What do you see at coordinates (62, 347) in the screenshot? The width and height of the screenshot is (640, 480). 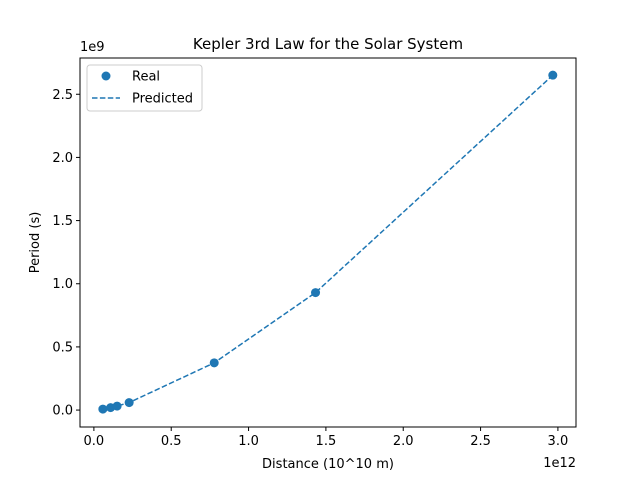 I see `y-tick-label: 0.5` at bounding box center [62, 347].